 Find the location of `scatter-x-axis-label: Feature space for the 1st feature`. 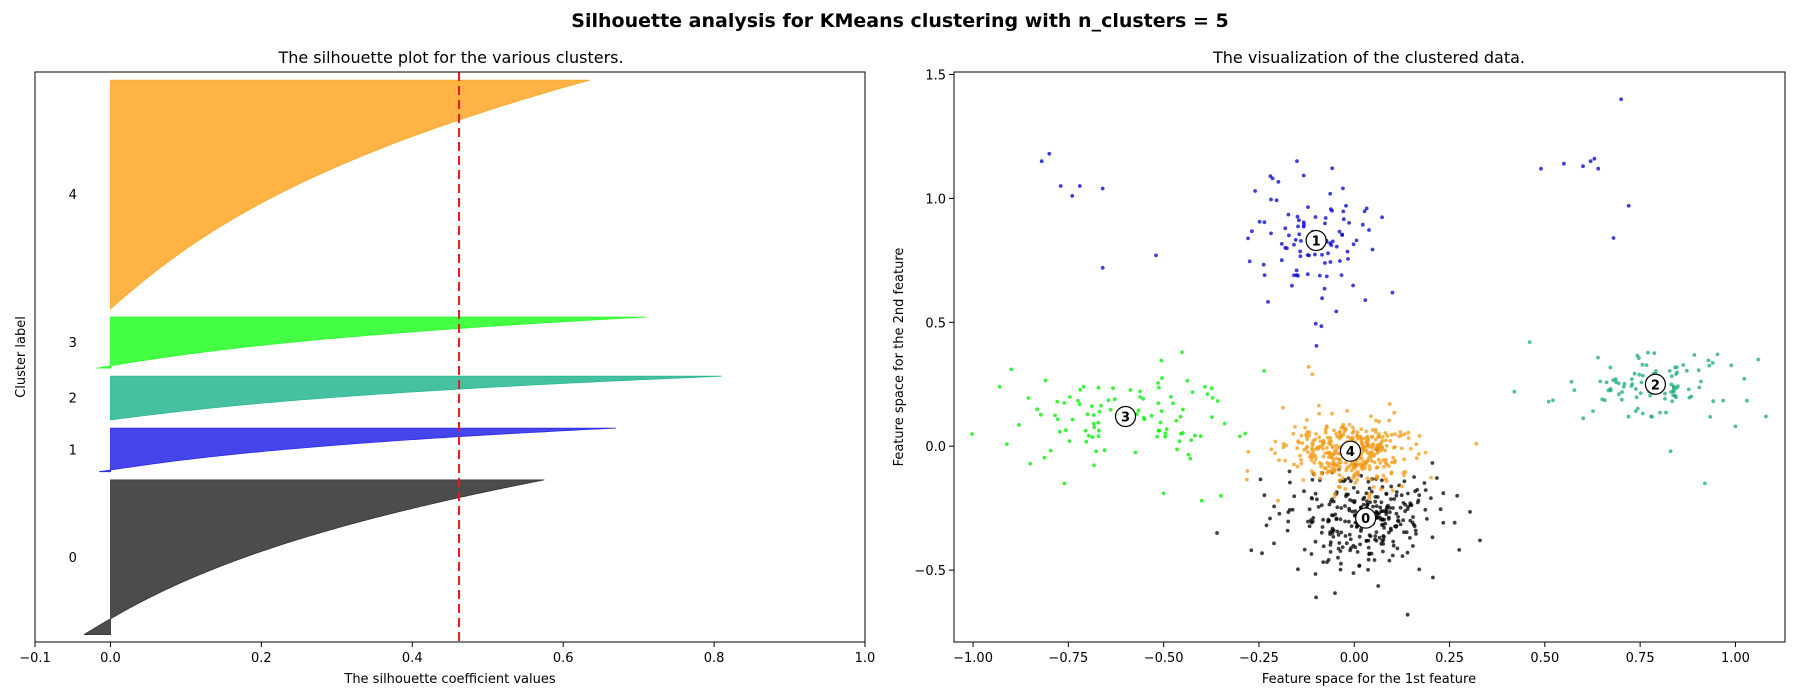

scatter-x-axis-label: Feature space for the 1st feature is located at coordinates (1369, 679).